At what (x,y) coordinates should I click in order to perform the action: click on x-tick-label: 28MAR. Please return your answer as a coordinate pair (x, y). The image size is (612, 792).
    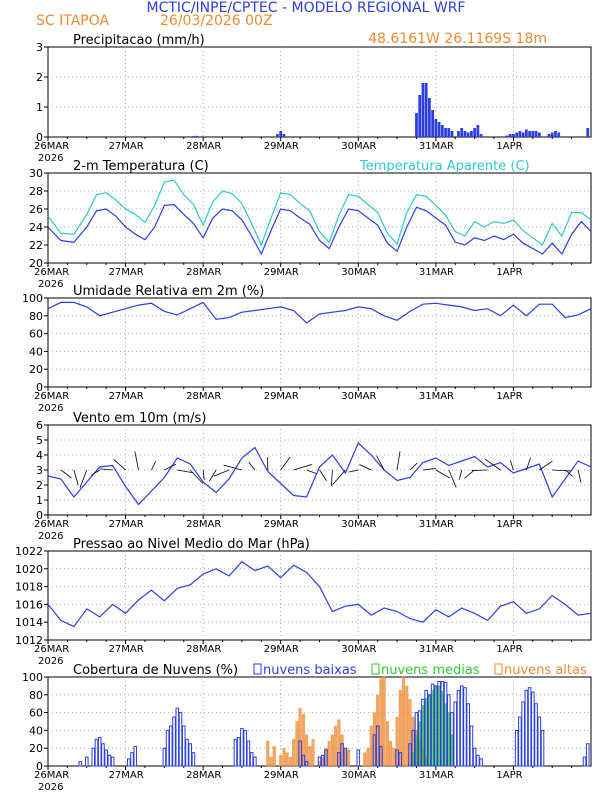
    Looking at the image, I should click on (203, 146).